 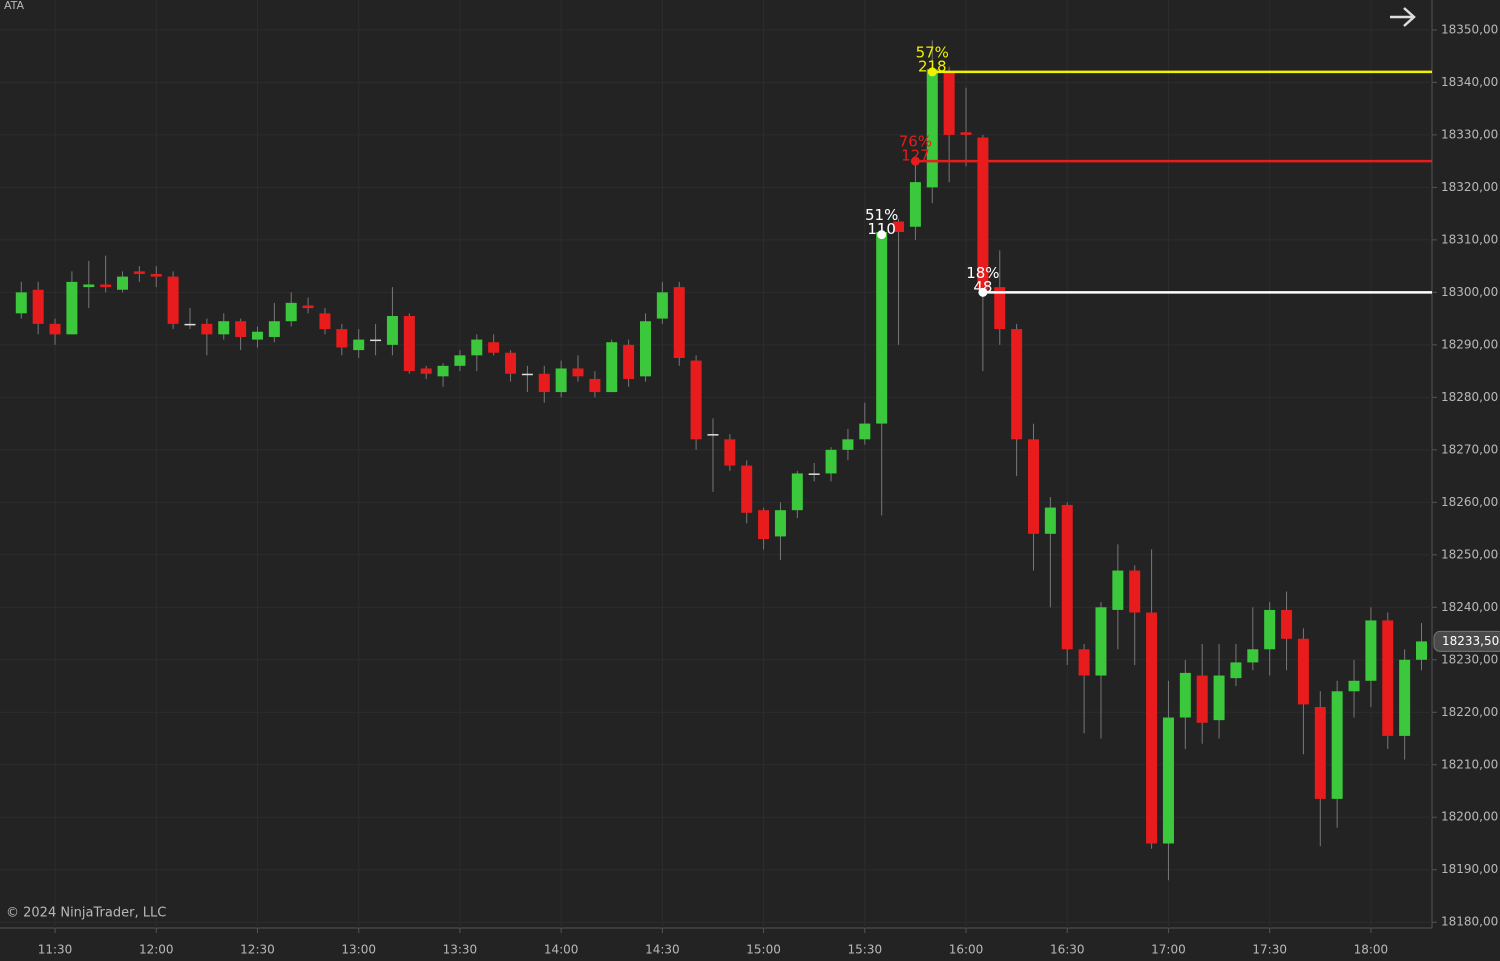 I want to click on x-tick-label: 13:30, so click(x=460, y=950).